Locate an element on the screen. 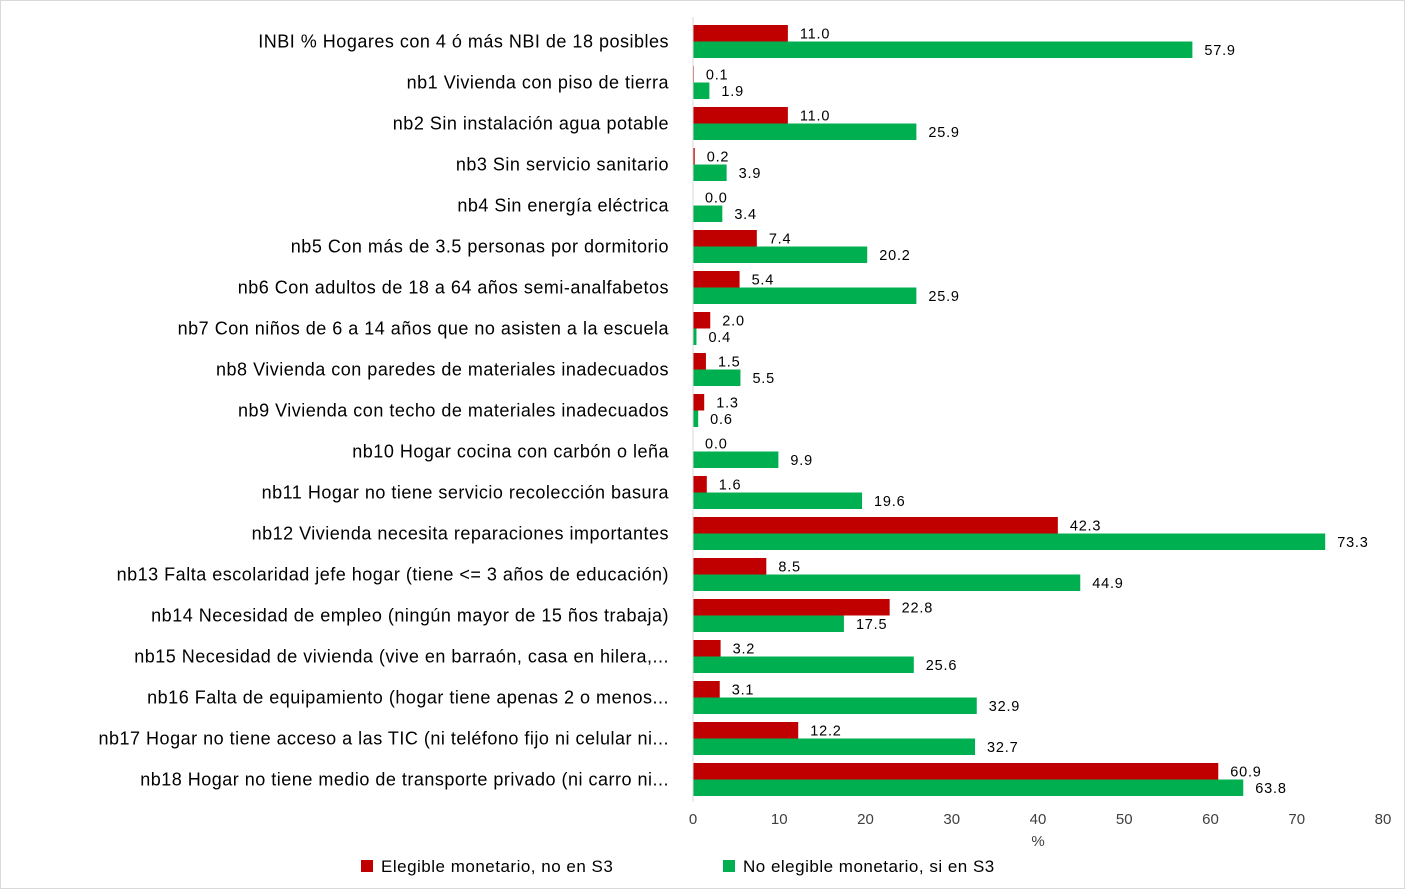 The width and height of the screenshot is (1407, 891). data-label: 0.4 is located at coordinates (719, 338).